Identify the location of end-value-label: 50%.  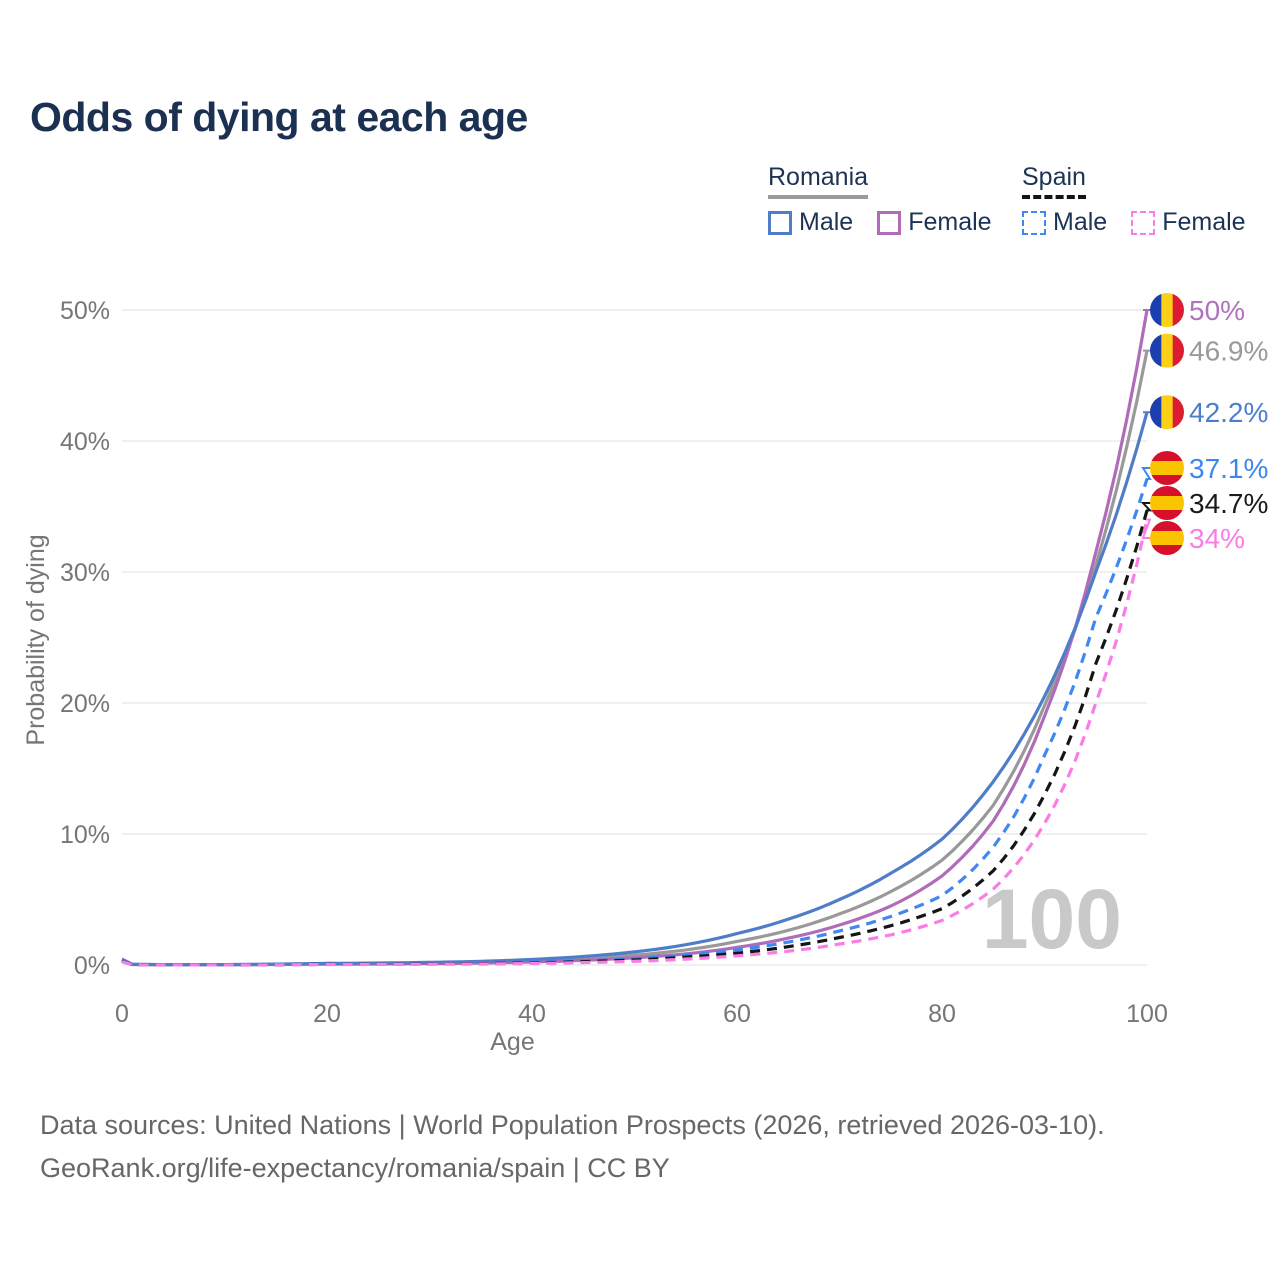
(1217, 310).